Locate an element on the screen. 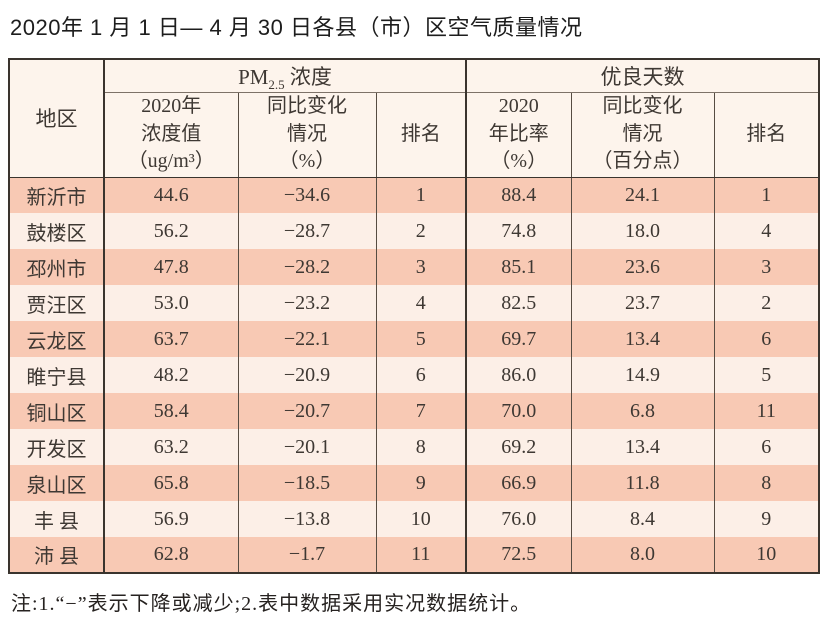 This screenshot has height=620, width=825. cell-pm-rank: 8 is located at coordinates (421, 447).